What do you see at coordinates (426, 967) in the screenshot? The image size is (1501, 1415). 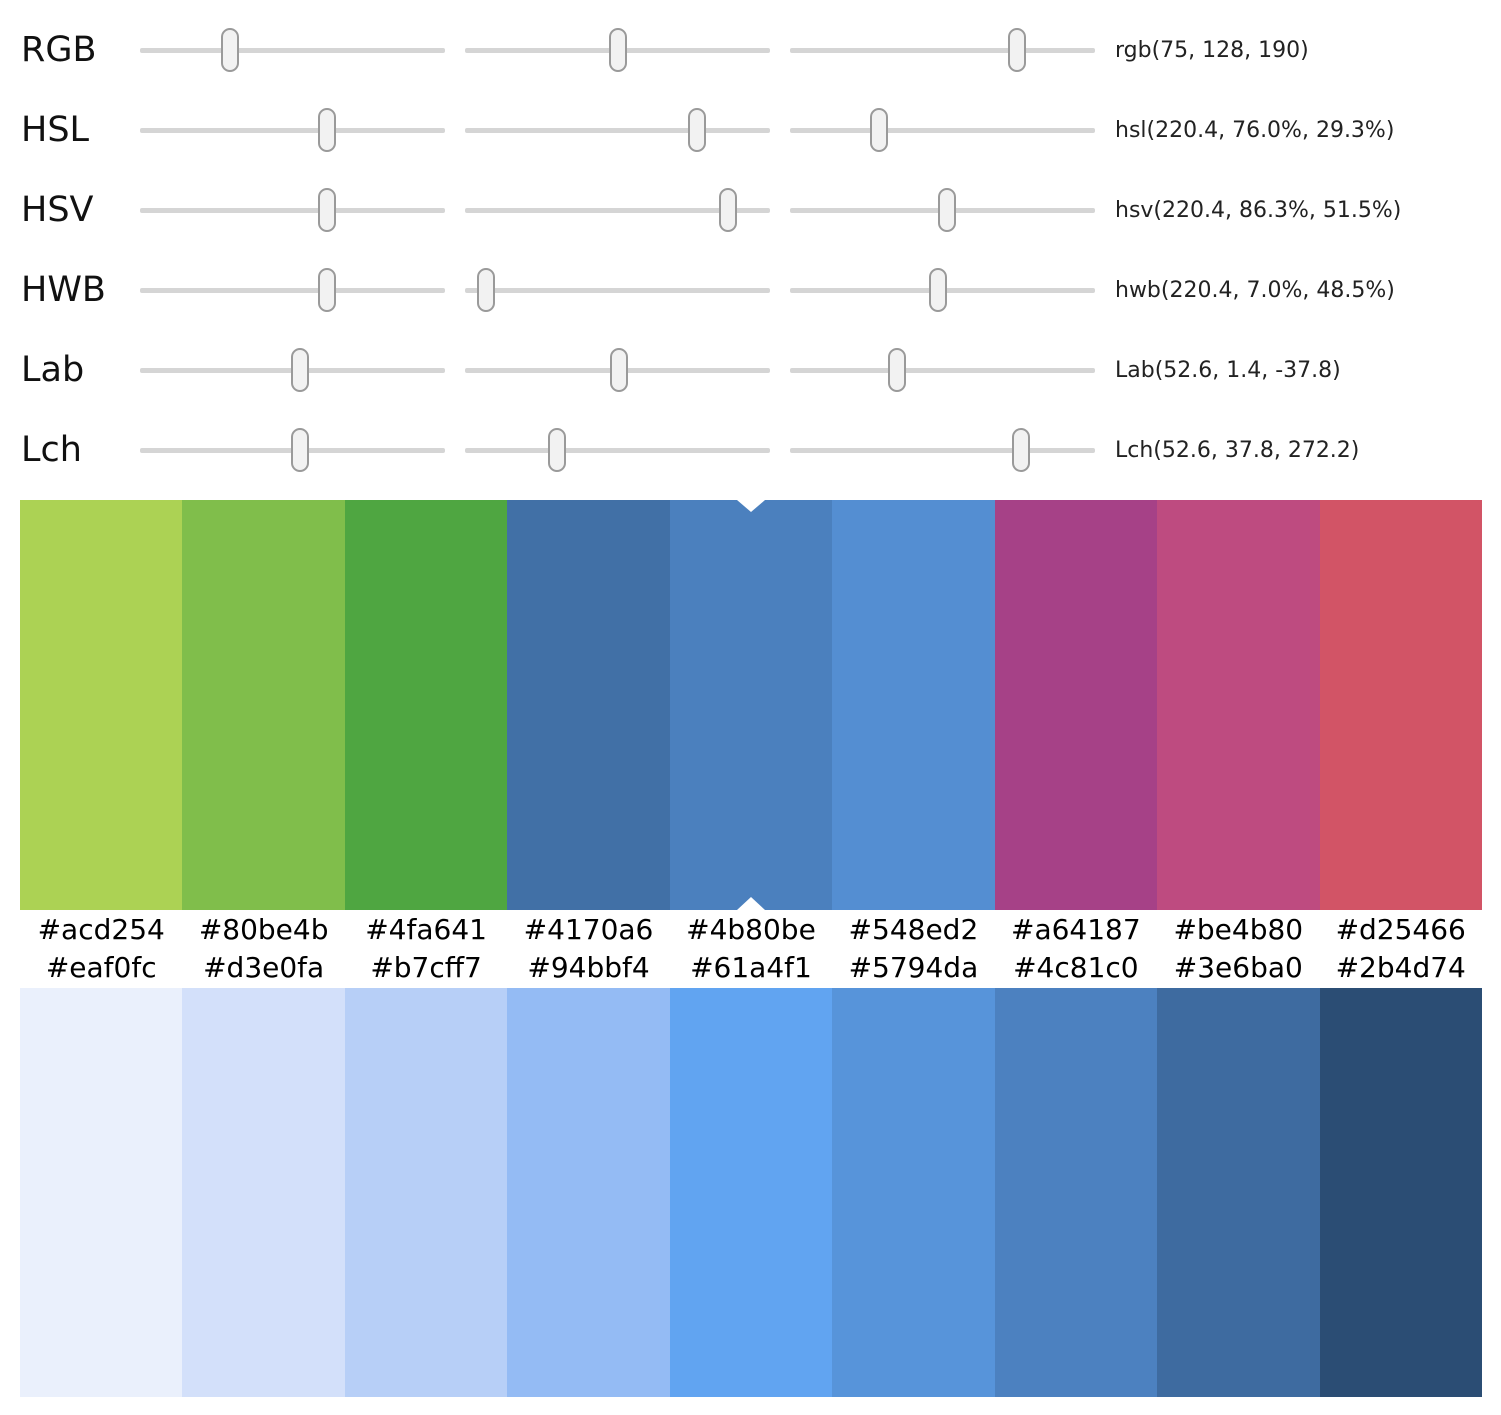 I see `hex-label: #b7cff7` at bounding box center [426, 967].